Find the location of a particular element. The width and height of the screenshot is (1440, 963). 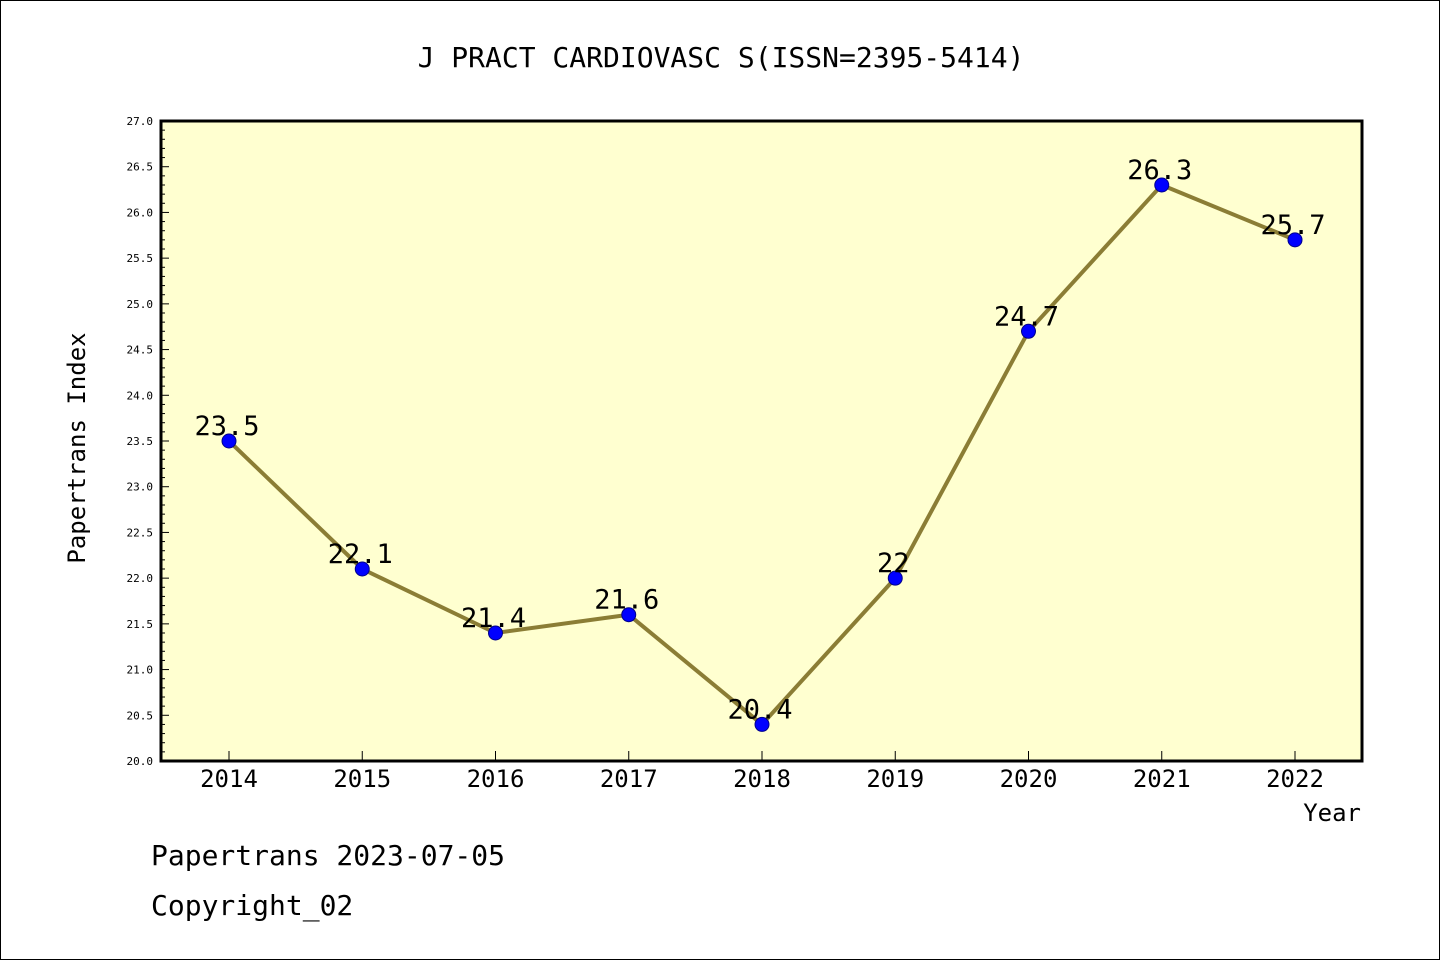

y-tick-label: 26.0 is located at coordinates (140, 212).